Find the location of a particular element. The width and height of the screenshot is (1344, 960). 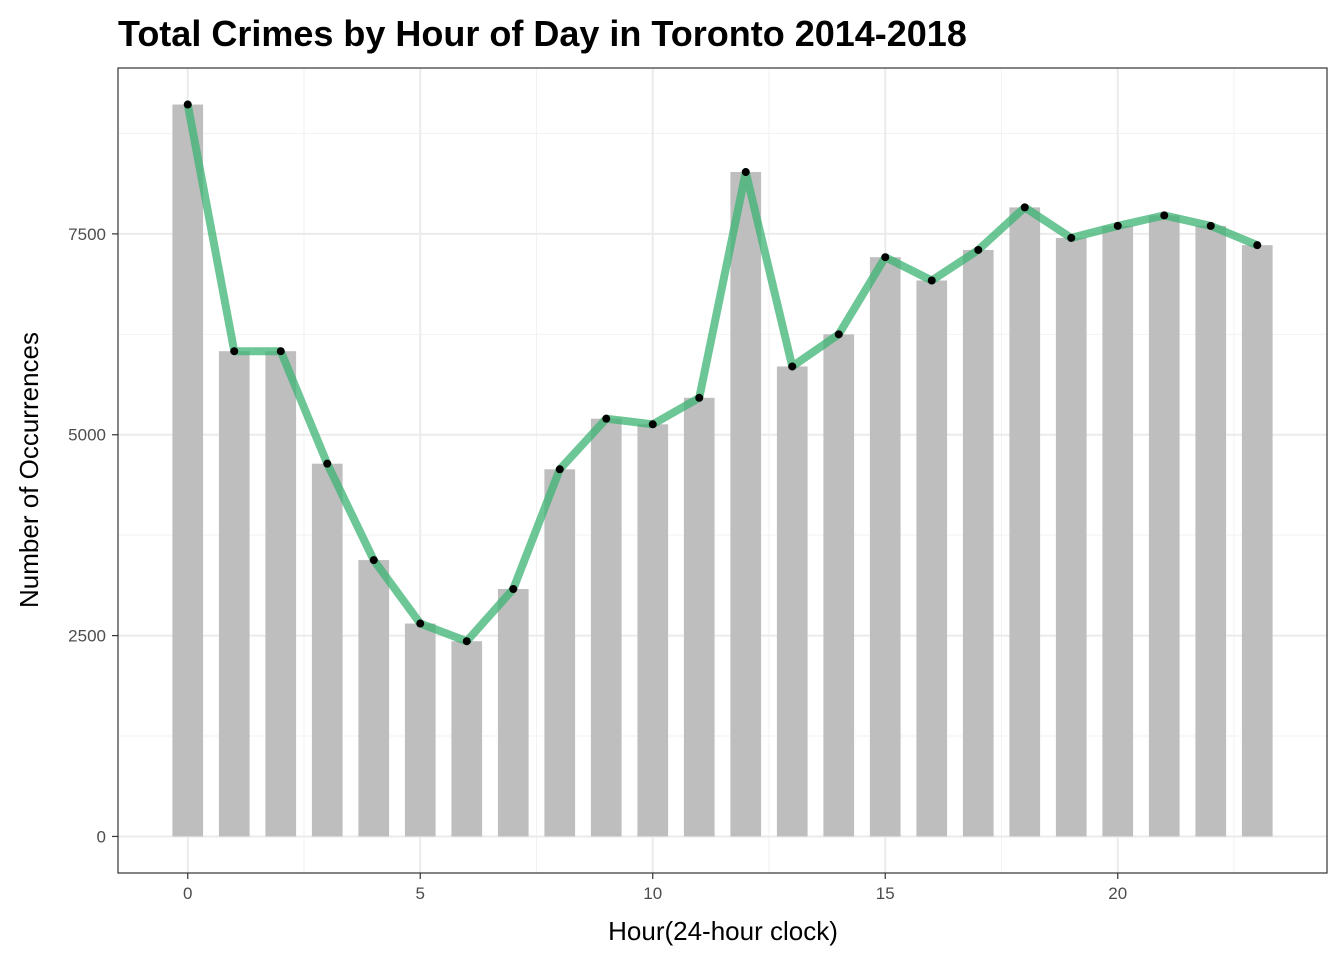

y-tick-label: 0 is located at coordinates (101, 836).